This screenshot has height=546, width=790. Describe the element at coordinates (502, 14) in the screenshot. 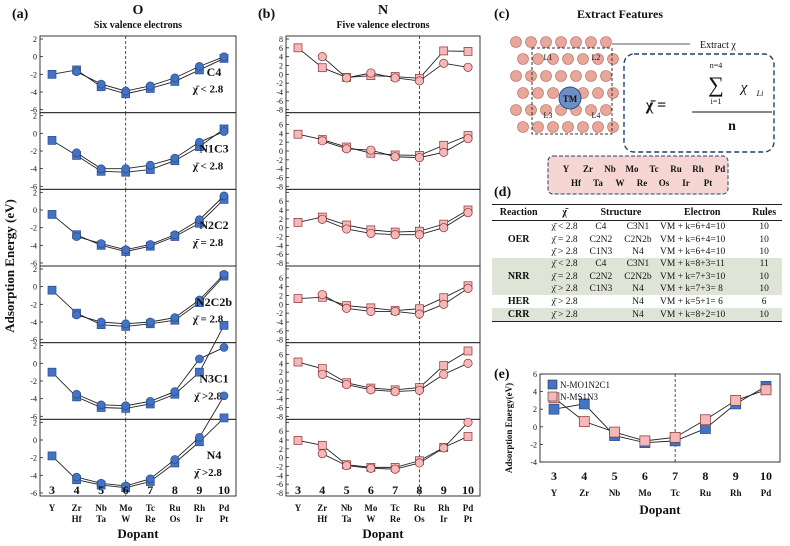

I see `panel-label: (c)` at that location.